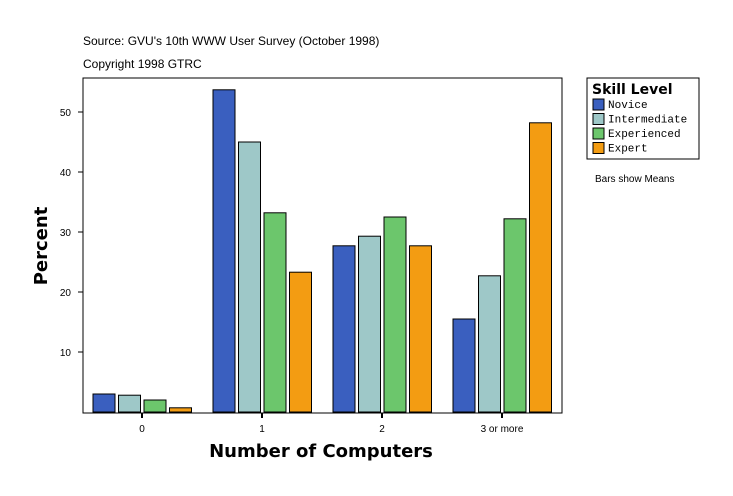 Image resolution: width=733 pixels, height=496 pixels. Describe the element at coordinates (502, 429) in the screenshot. I see `x-tick-label: 3 or more` at that location.